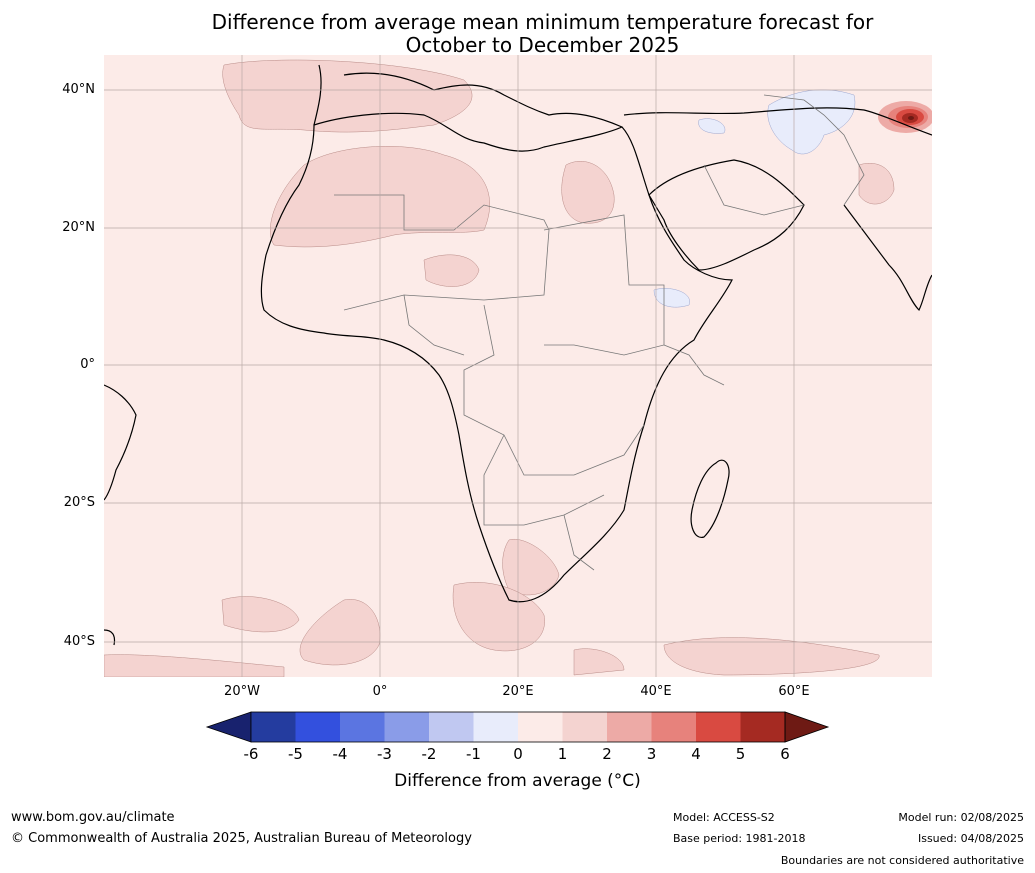  I want to click on colorbar-tick-label: -3, so click(384, 754).